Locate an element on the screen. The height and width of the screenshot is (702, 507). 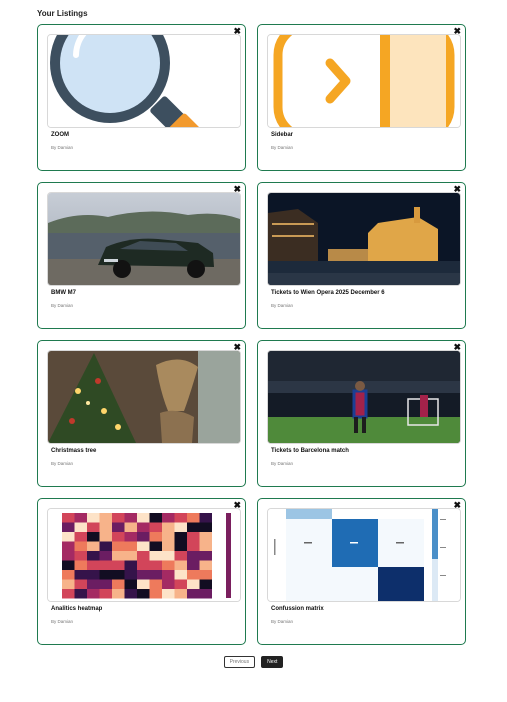
sidebar-expand-icon is located at coordinates (364, 81).